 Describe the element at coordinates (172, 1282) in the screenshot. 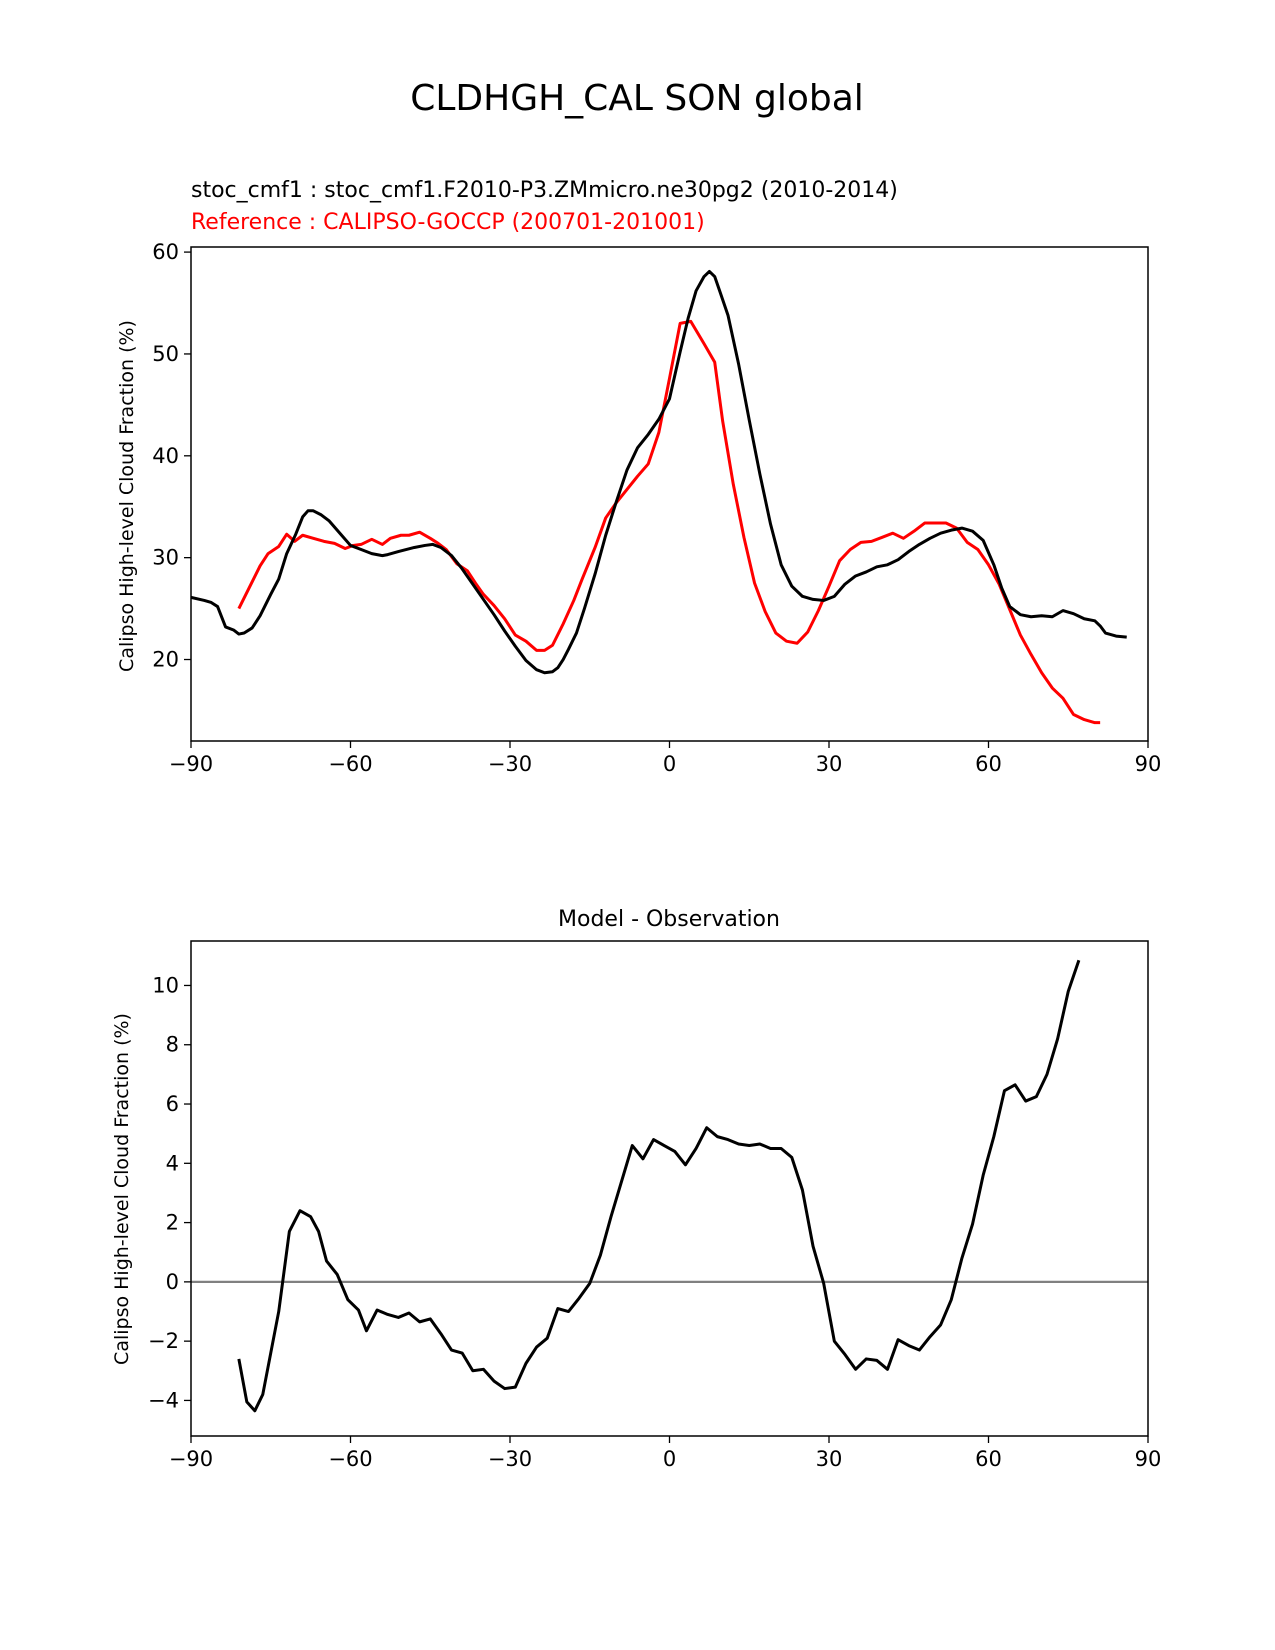

I see `bottom-y-tick-label: 0` at that location.